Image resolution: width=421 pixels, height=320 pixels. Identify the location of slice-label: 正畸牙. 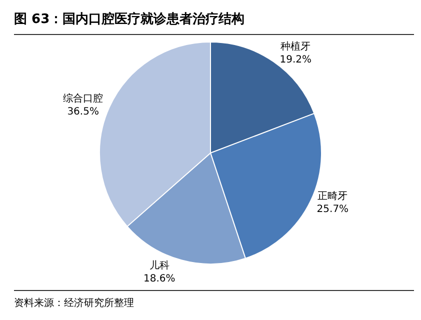
(333, 196).